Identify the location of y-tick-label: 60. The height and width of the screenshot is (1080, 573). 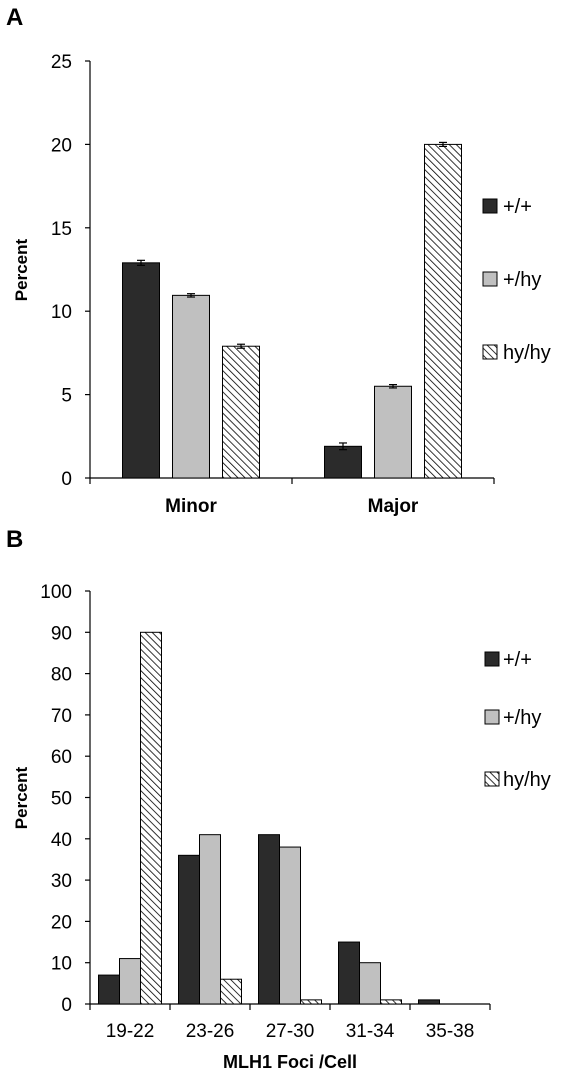
(61, 757).